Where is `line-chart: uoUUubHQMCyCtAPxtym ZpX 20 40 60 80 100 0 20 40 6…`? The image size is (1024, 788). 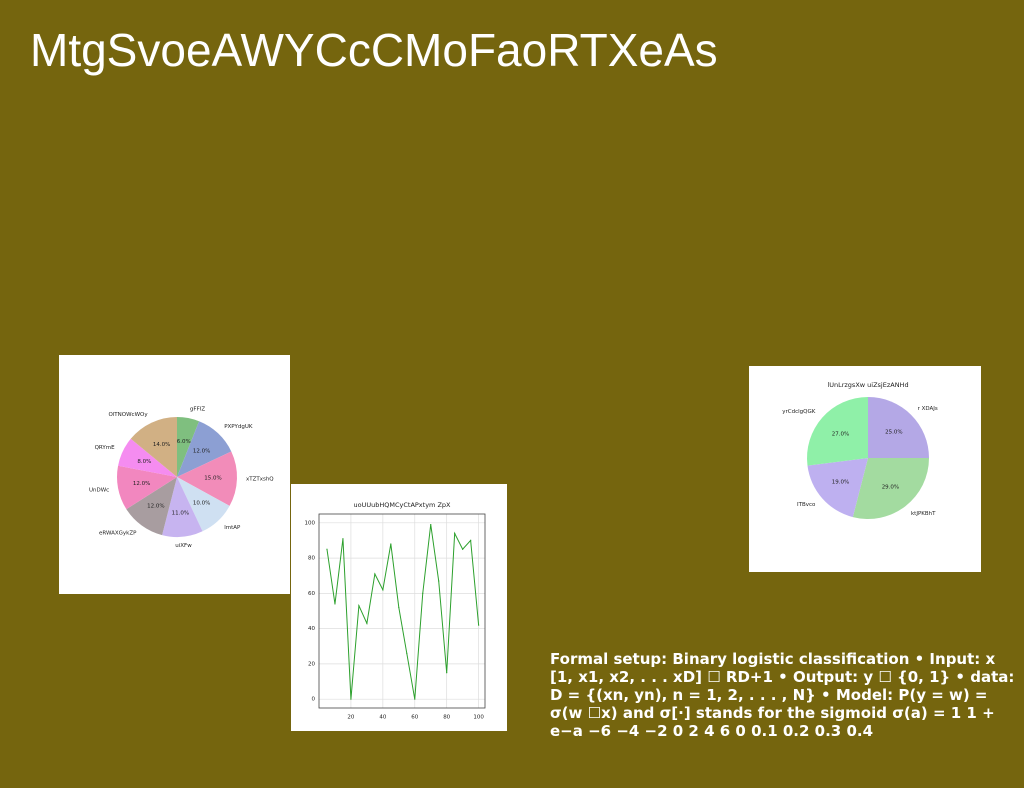 line-chart: uoUUubHQMCyCtAPxtym ZpX 20 40 60 80 100 0 20 40 6… is located at coordinates (395, 611).